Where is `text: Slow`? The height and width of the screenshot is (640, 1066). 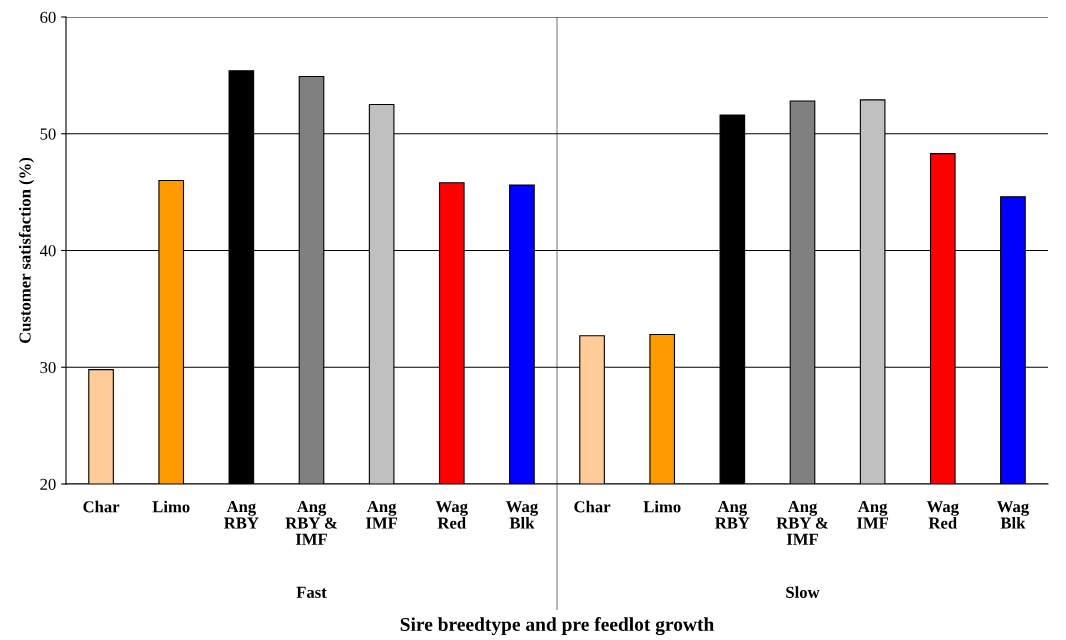
text: Slow is located at coordinates (803, 592).